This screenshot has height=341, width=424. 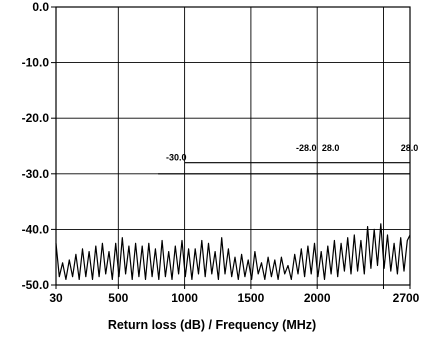 I want to click on x-tick-label: 1000, so click(x=184, y=298).